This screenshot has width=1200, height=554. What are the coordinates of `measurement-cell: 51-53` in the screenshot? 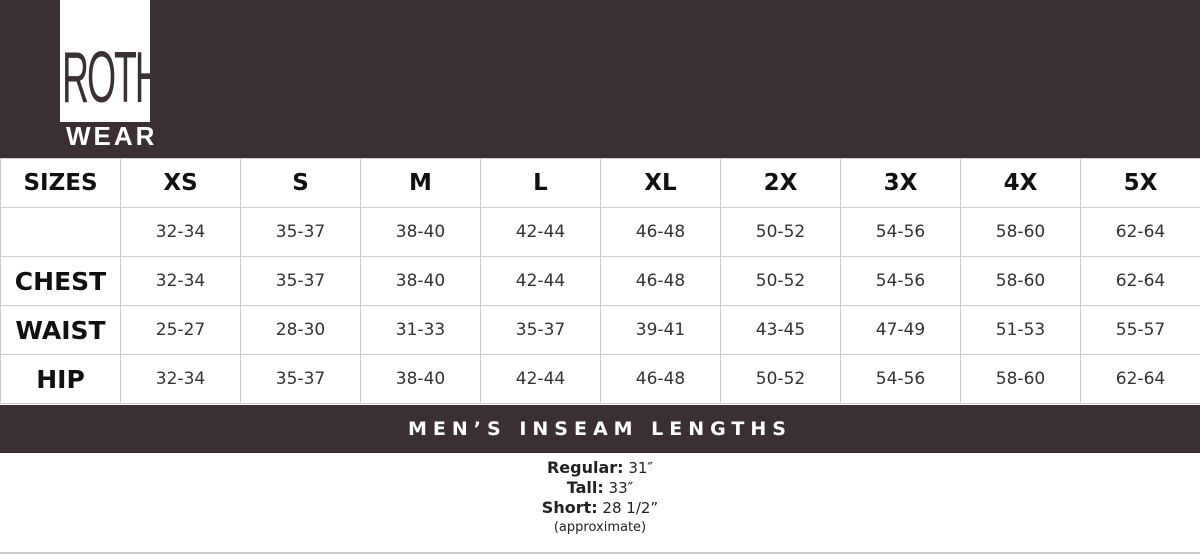 It's located at (1020, 330).